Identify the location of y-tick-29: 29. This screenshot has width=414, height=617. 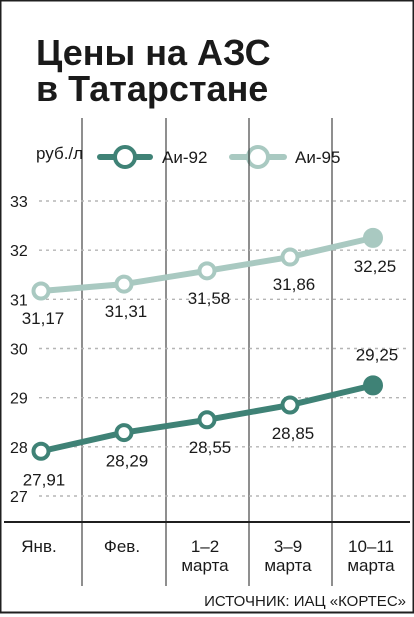
(19, 399).